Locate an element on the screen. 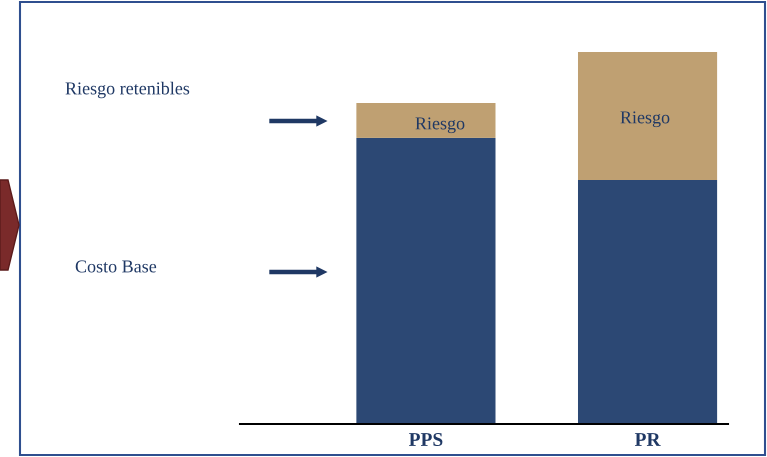 The image size is (767, 457). x-tick-label: PPS is located at coordinates (425, 439).